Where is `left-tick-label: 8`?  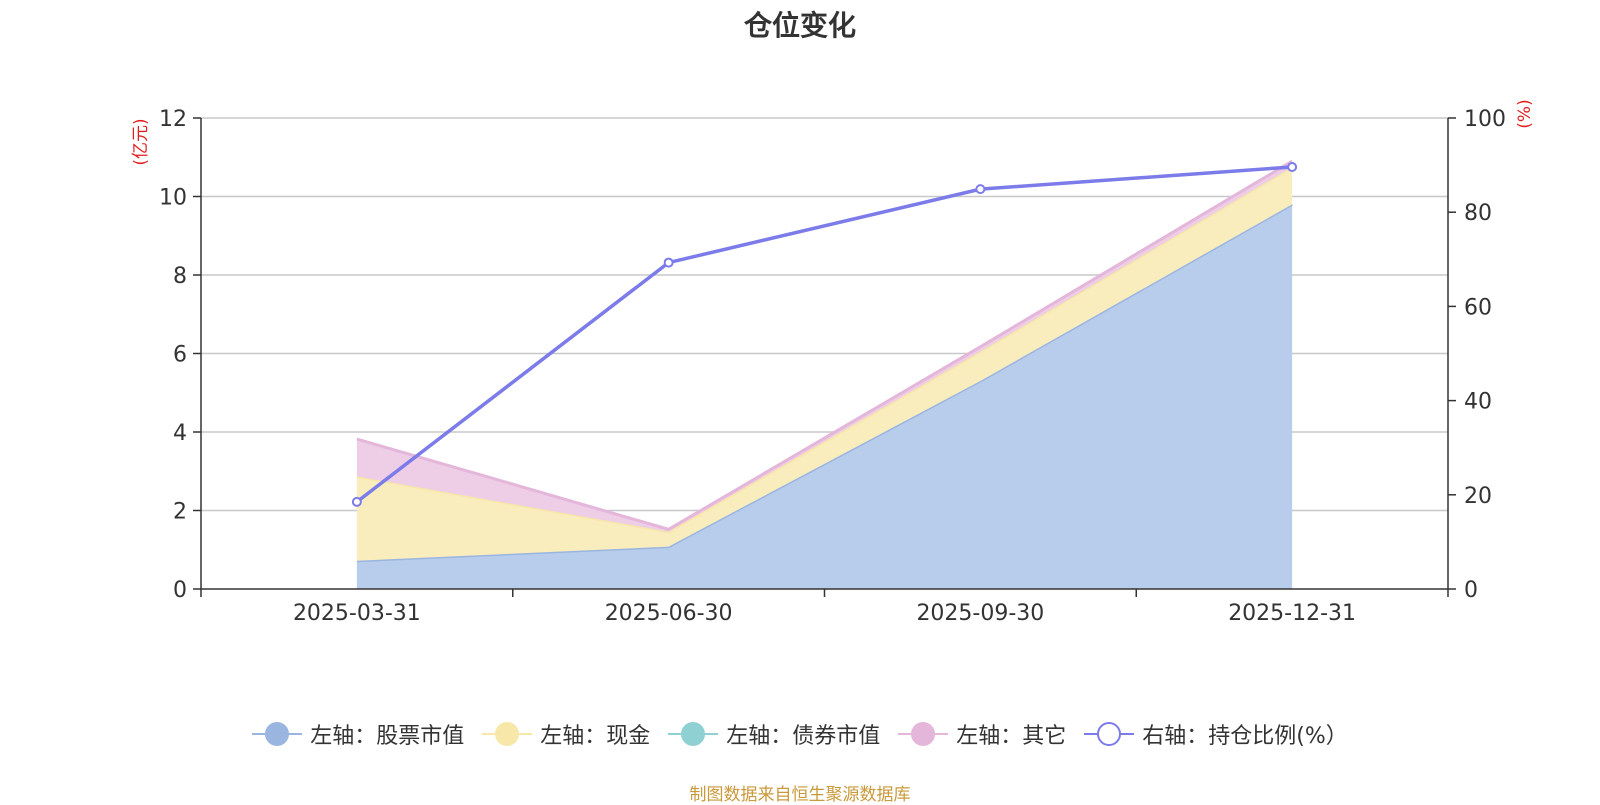 left-tick-label: 8 is located at coordinates (180, 276).